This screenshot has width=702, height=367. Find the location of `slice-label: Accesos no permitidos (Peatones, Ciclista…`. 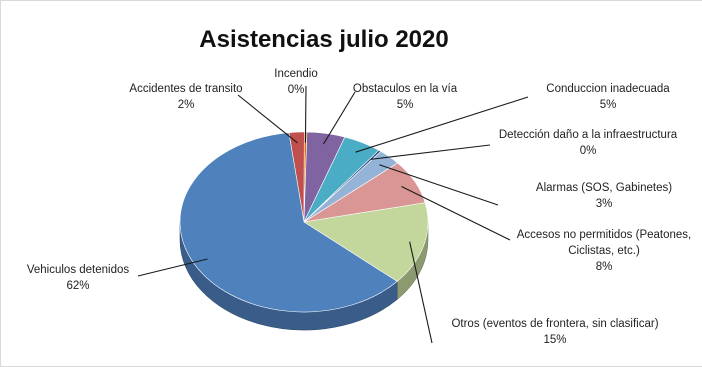

slice-label: Accesos no permitidos (Peatones, Ciclista… is located at coordinates (604, 251).